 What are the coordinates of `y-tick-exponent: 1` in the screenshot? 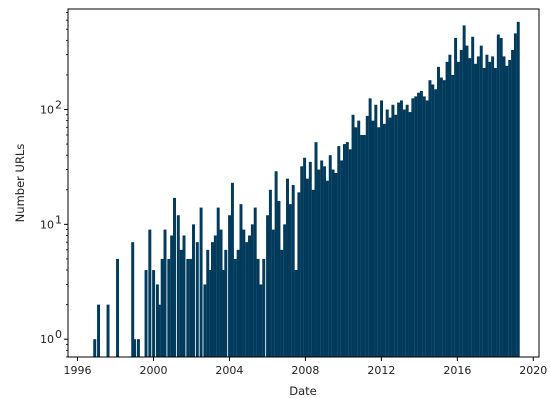 It's located at (58, 219).